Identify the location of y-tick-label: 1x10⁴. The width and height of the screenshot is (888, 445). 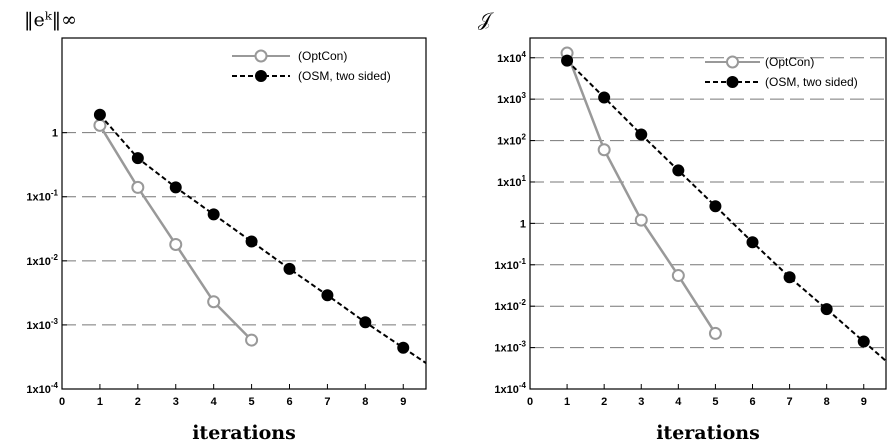
(511, 57).